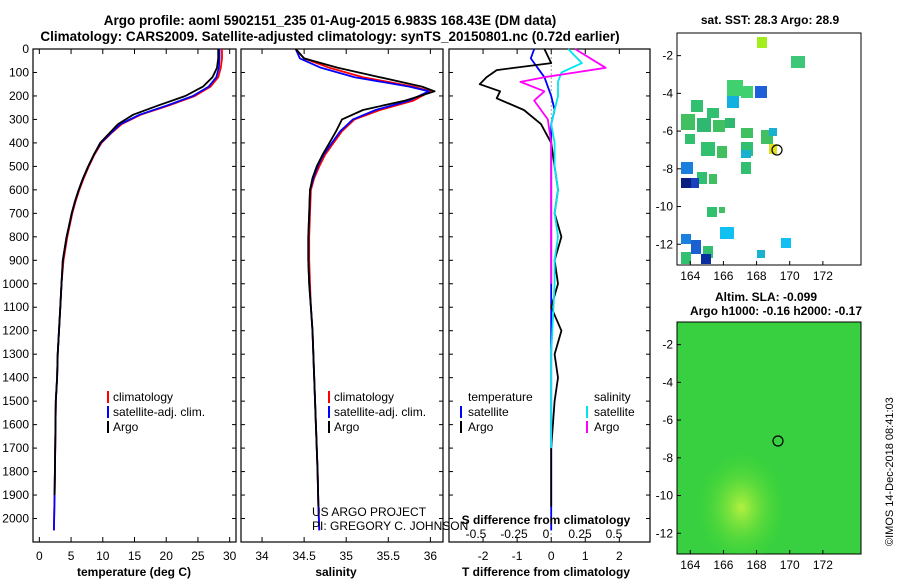  I want to click on depth-tick-label: 900, so click(19, 260).